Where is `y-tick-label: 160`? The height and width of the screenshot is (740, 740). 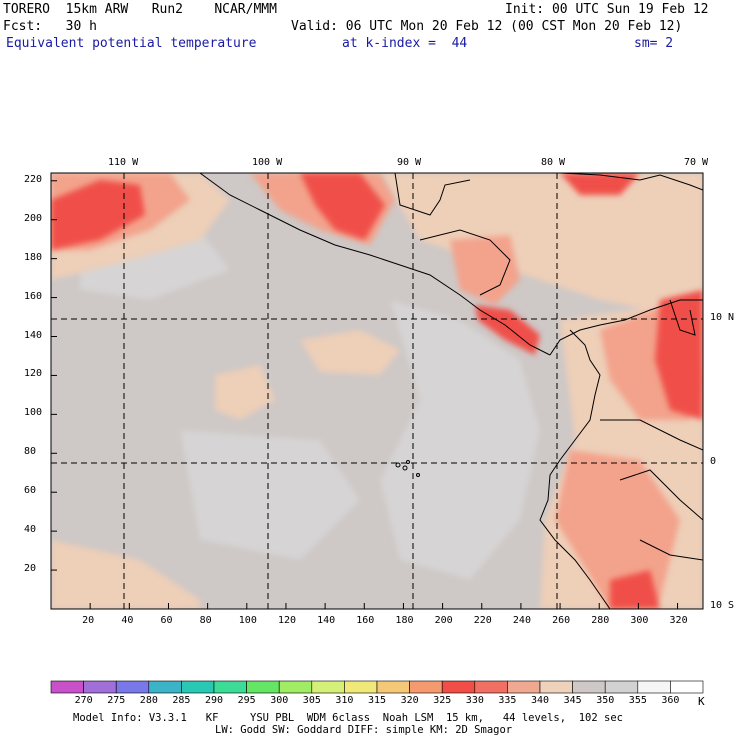 y-tick-label: 160 is located at coordinates (33, 296).